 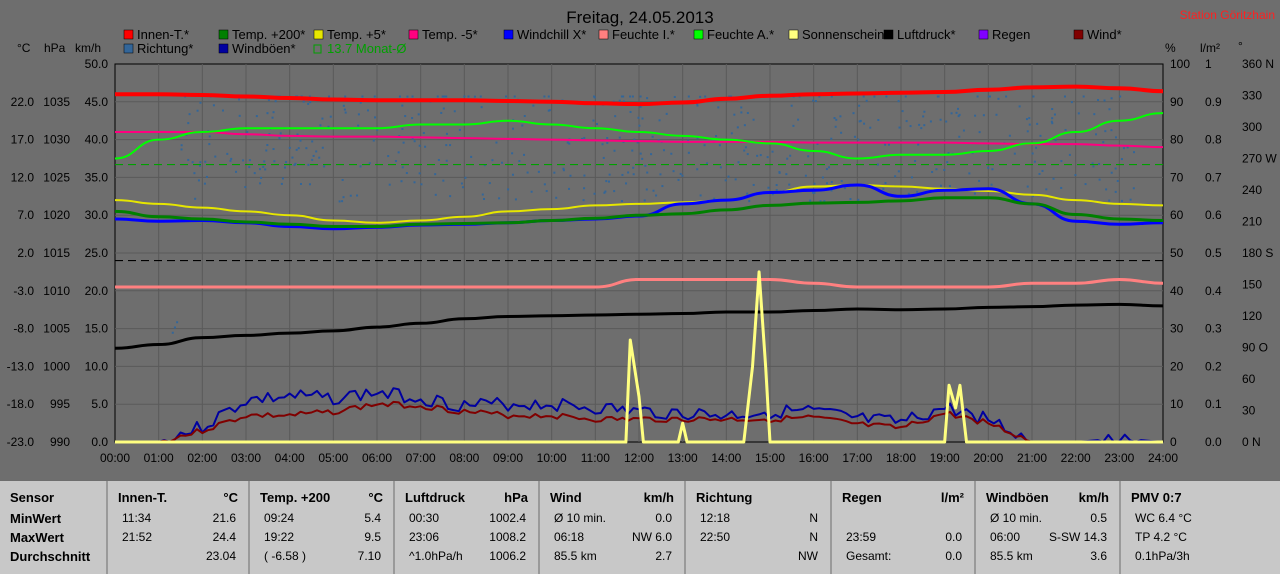 I want to click on tick-direction: 360 N, so click(x=1258, y=64).